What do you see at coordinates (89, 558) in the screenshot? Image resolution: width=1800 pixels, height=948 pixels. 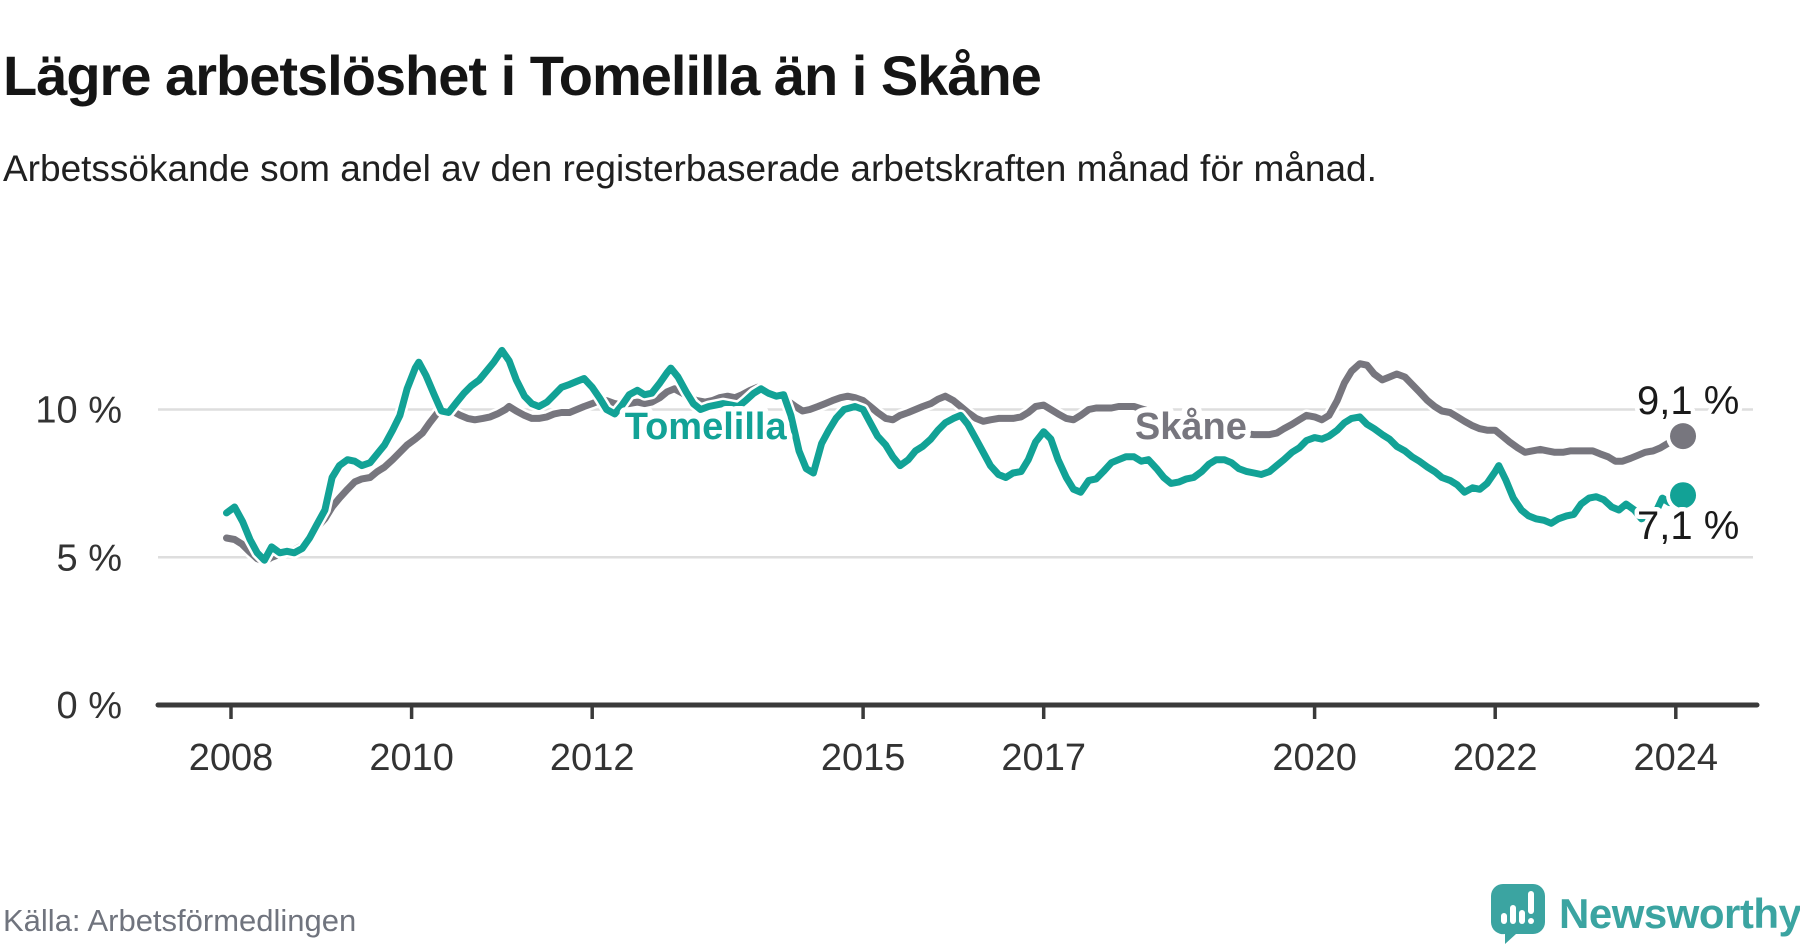 I see `y-axis-tick-label: 5 %` at bounding box center [89, 558].